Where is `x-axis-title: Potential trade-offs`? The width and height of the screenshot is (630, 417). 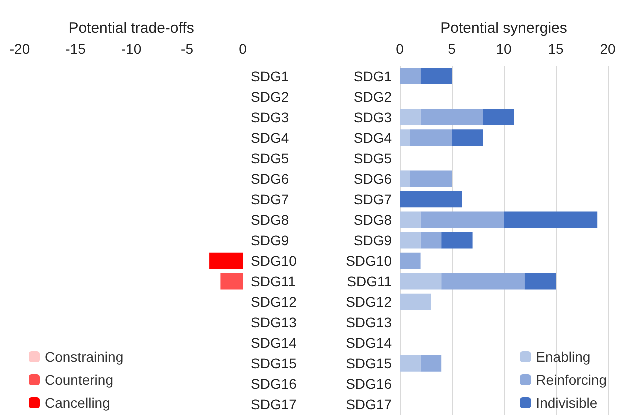
x-axis-title: Potential trade-offs is located at coordinates (131, 28).